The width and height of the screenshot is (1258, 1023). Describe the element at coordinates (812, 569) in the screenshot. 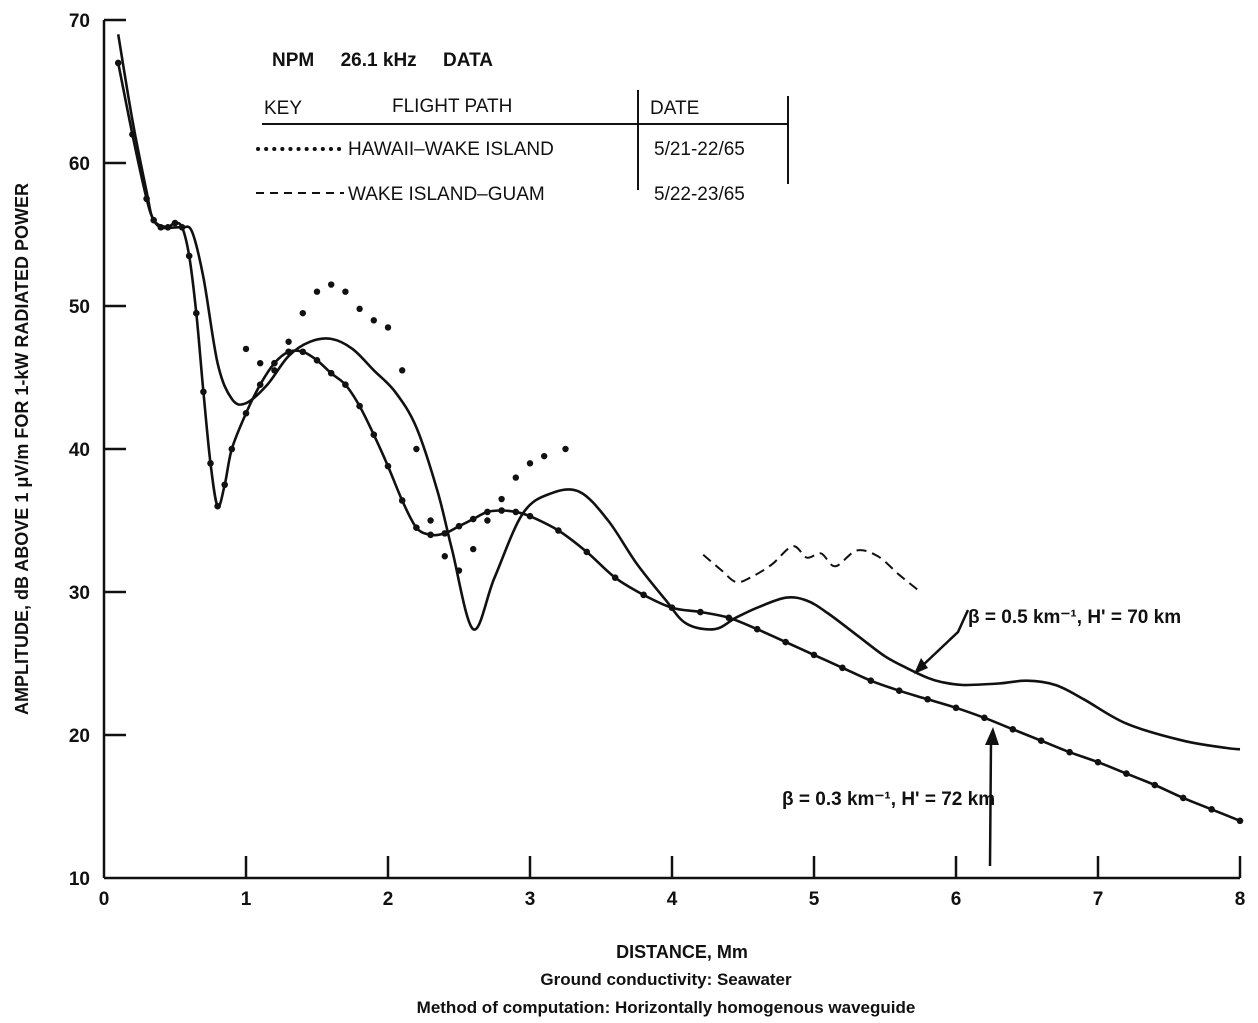

I see `series-3-line` at that location.